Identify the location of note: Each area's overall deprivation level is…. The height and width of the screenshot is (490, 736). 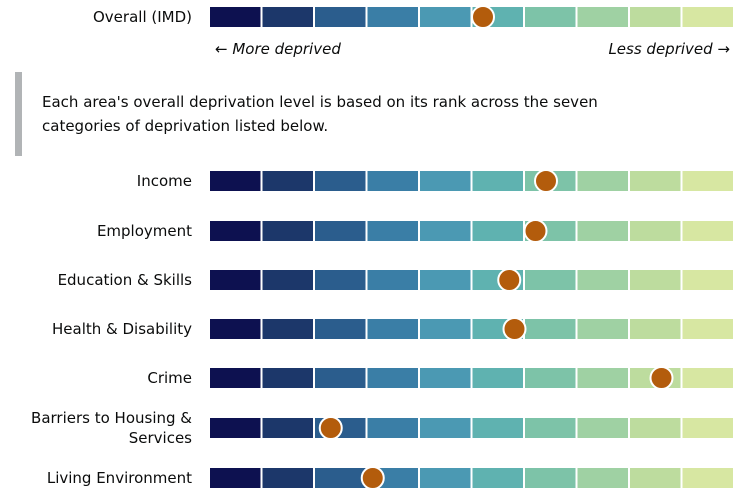
(320, 114).